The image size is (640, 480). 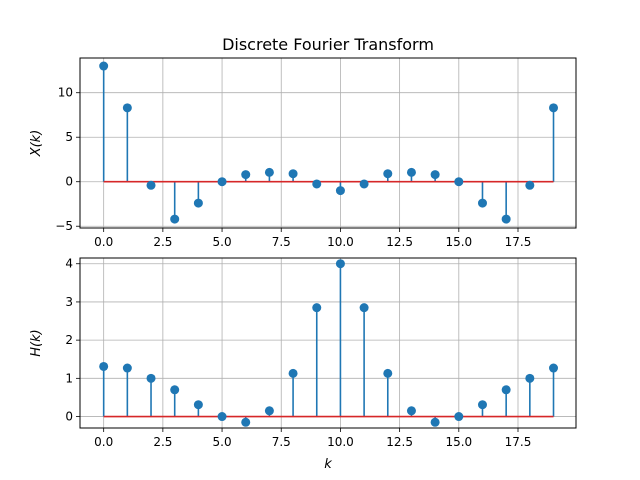 What do you see at coordinates (64, 226) in the screenshot?
I see `y-tick-label: −5` at bounding box center [64, 226].